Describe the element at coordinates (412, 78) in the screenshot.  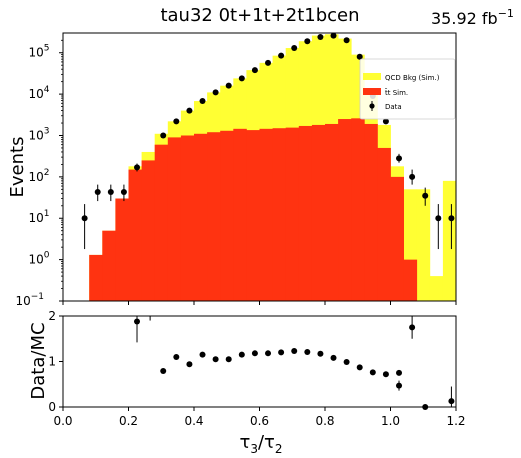
I see `legend-qcd-label: QCD Bkg (Sim.)` at that location.